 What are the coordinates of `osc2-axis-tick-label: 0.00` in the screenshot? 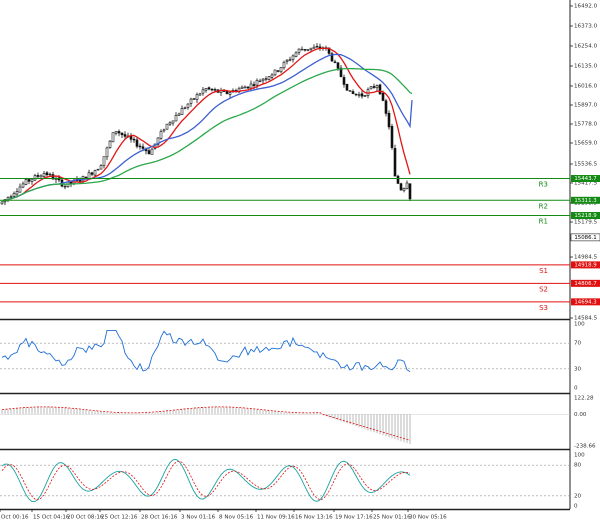 It's located at (580, 415).